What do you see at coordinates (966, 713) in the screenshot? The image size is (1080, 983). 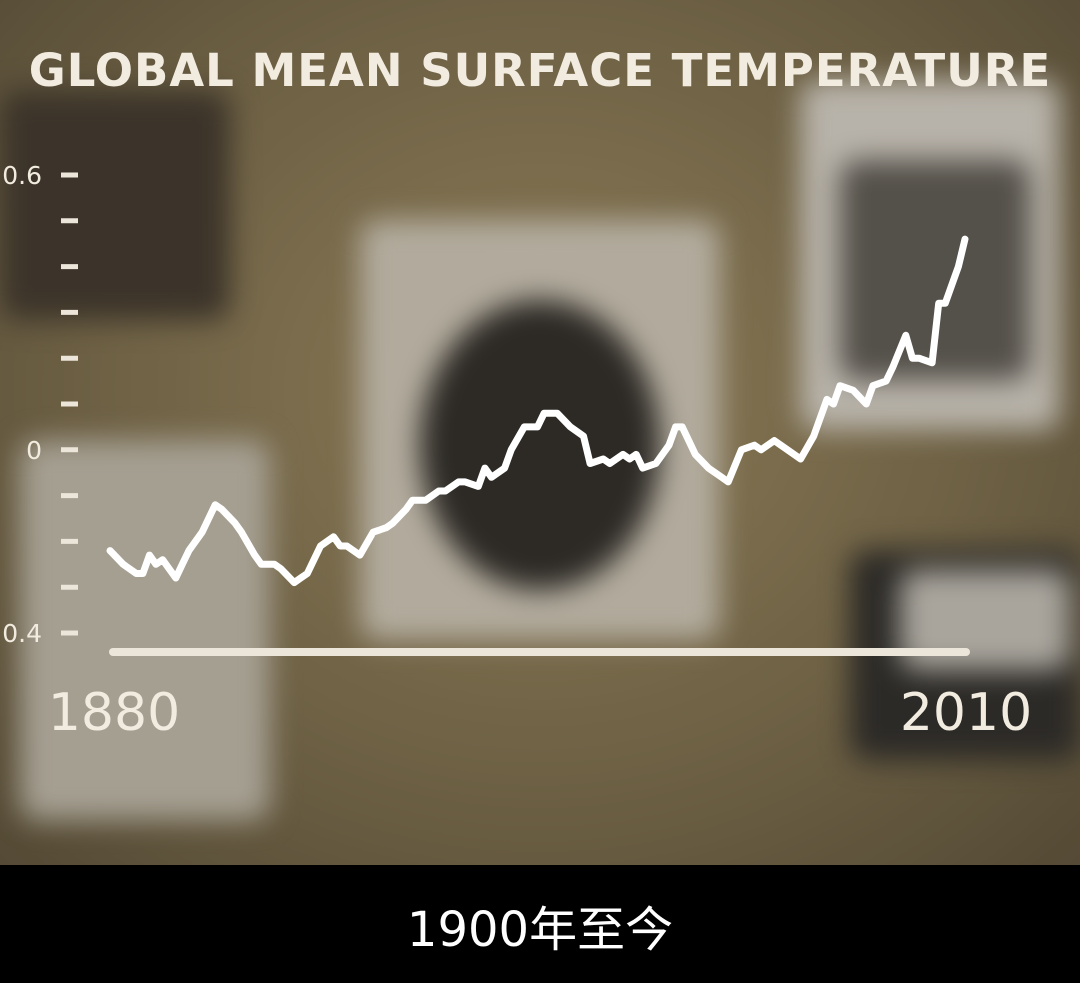 I see `x-tick-label: 2010` at bounding box center [966, 713].